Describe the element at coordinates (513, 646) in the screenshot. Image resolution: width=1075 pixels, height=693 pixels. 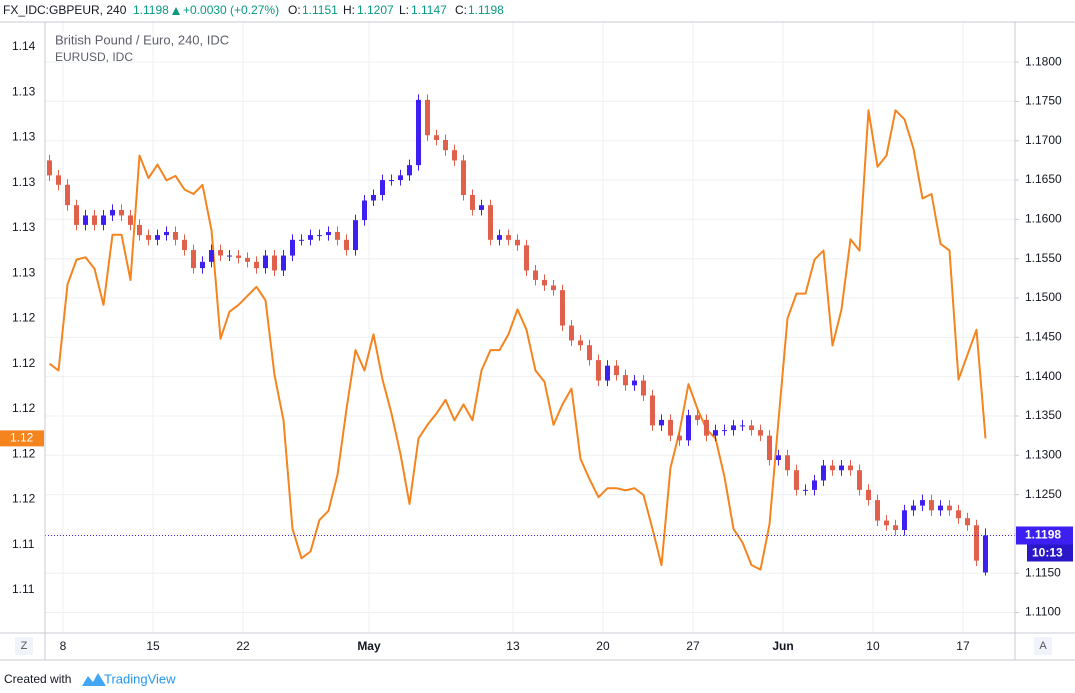
I see `x-tick-label: 13` at that location.